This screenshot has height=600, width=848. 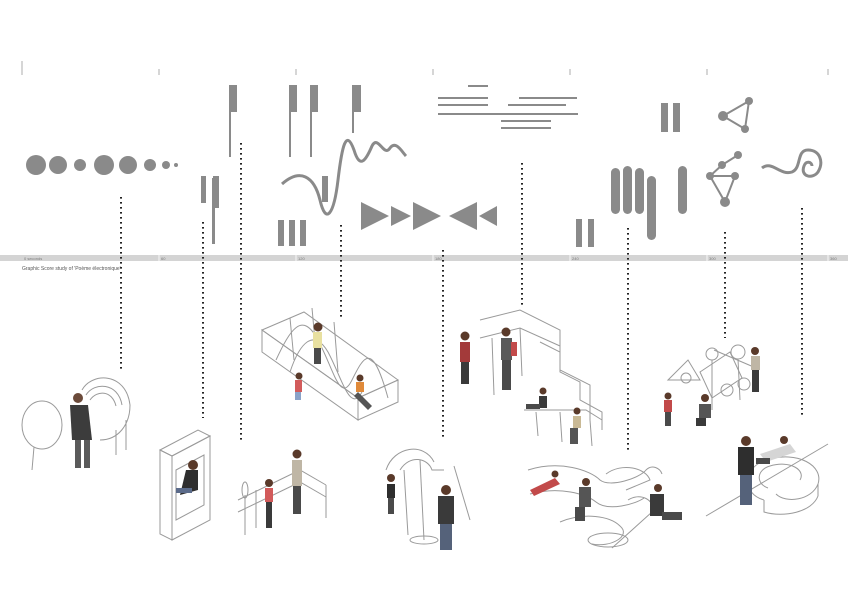 What do you see at coordinates (102, 165) in the screenshot?
I see `dot-sequence-icon` at bounding box center [102, 165].